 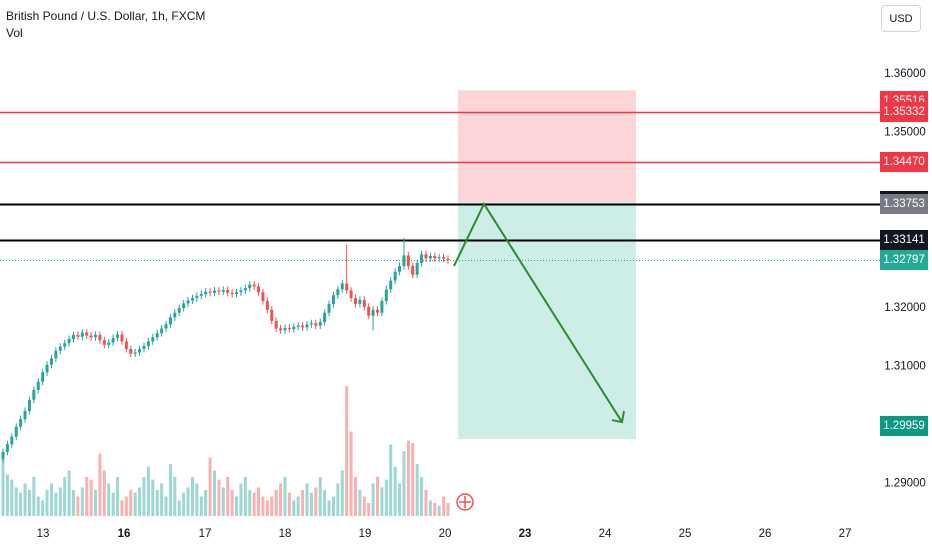 What do you see at coordinates (14, 33) in the screenshot?
I see `volume-label: Vol` at bounding box center [14, 33].